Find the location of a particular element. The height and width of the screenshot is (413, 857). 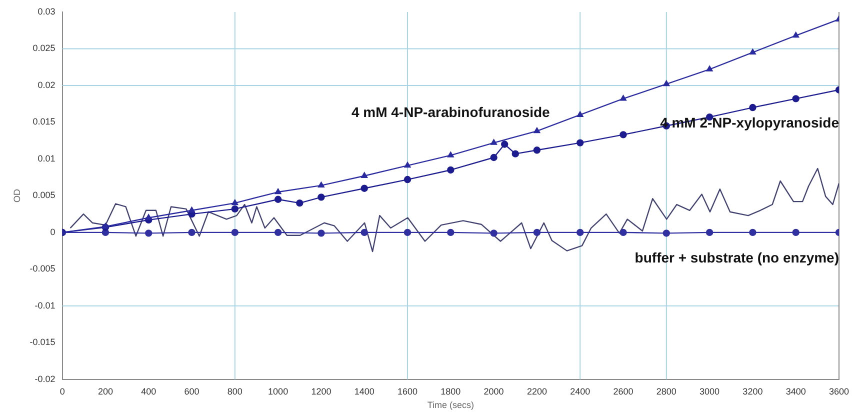

x-tick-label: 3000 is located at coordinates (710, 391).